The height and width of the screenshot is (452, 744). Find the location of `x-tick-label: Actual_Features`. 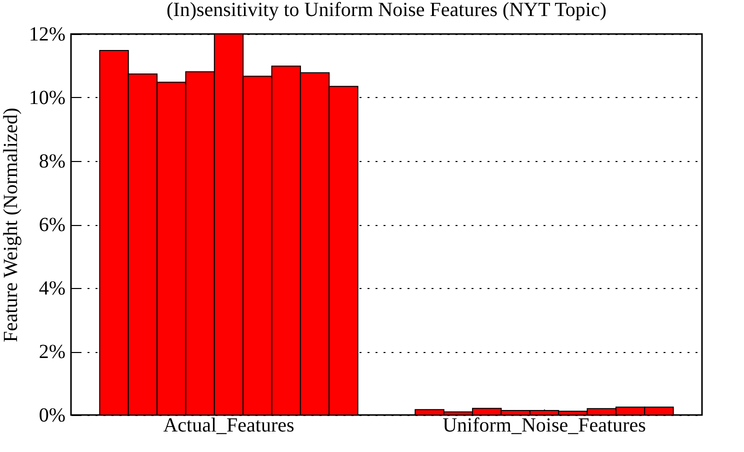

x-tick-label: Actual_Features is located at coordinates (228, 425).